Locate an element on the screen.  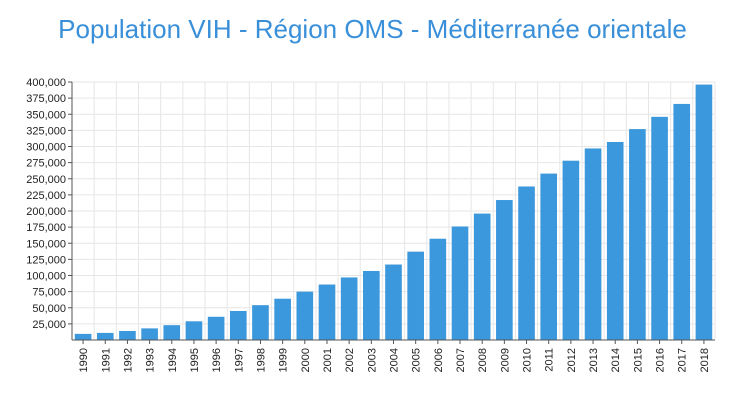
x-tick-label: 2009 is located at coordinates (505, 360).